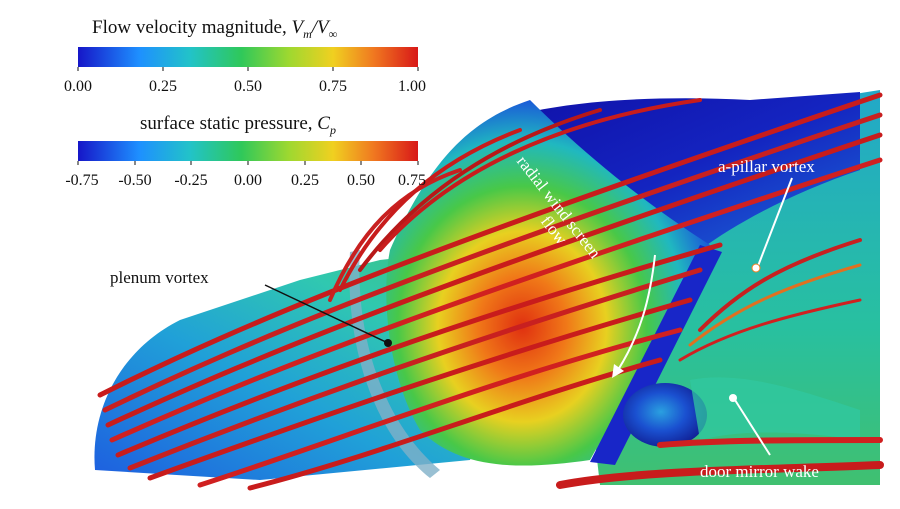  I want to click on velocity-legend-title: Flow velocity magnitude, Vm/V∞, so click(214, 29).